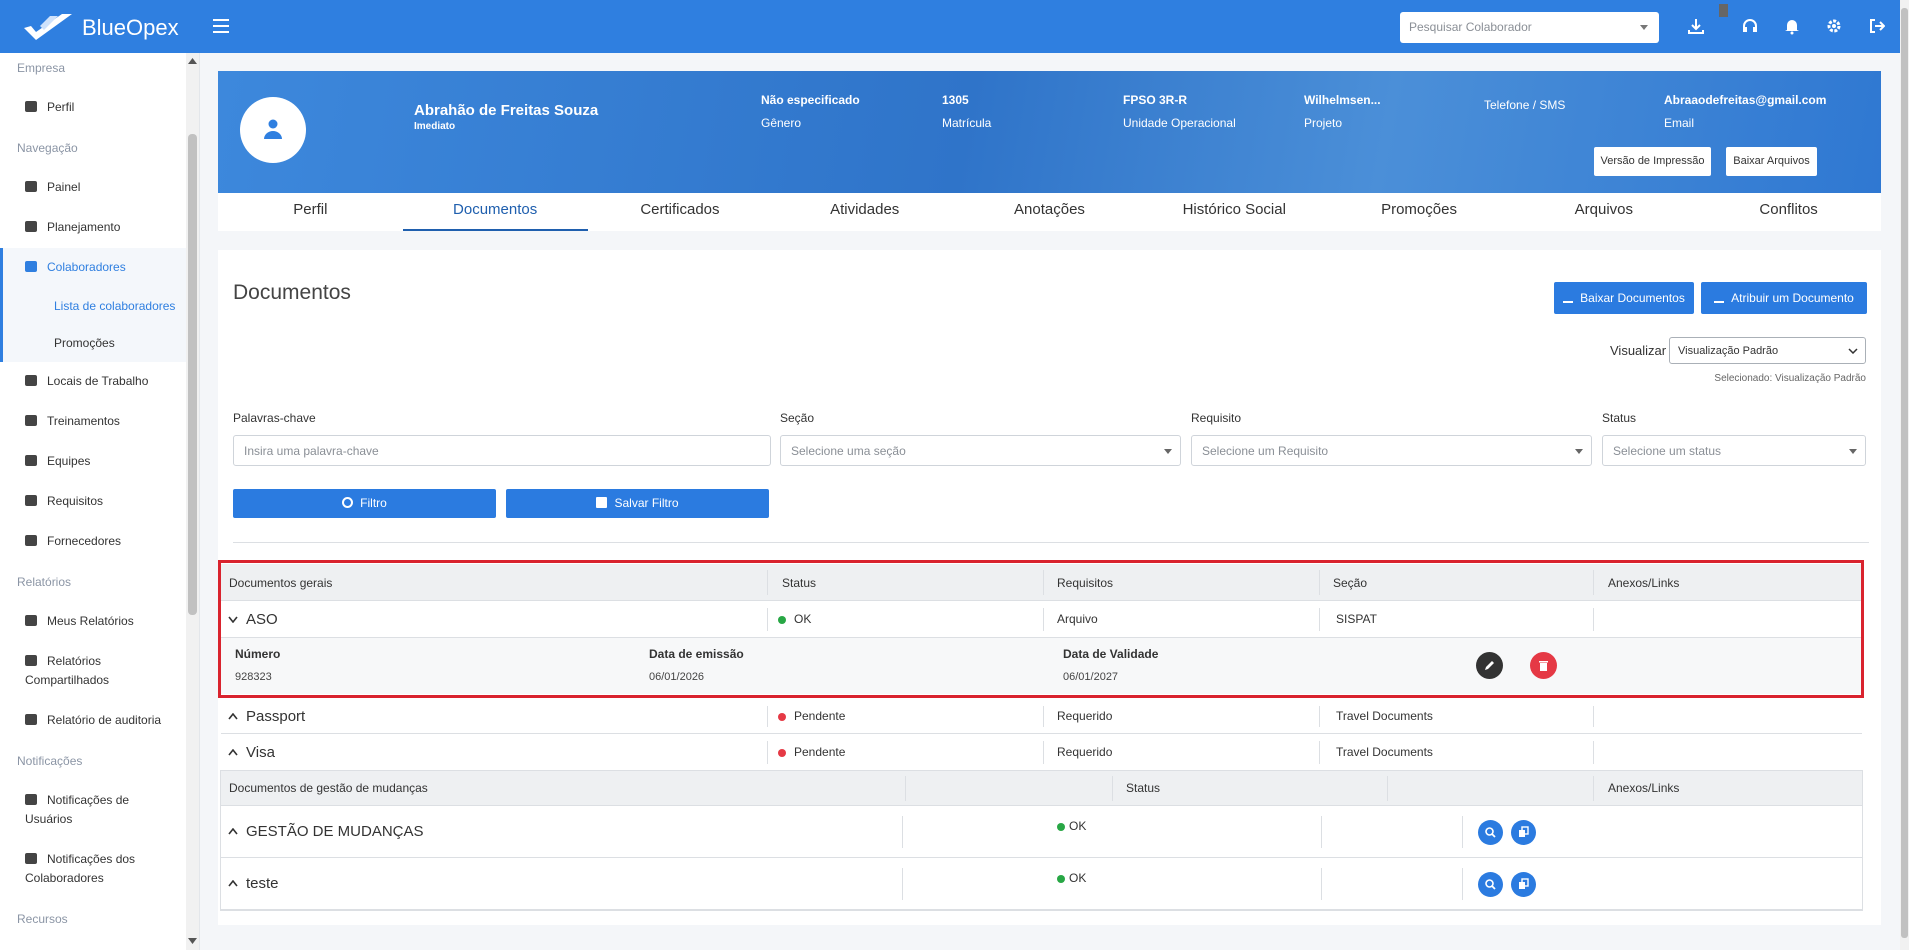  What do you see at coordinates (86, 267) in the screenshot?
I see `sidebar-label: Colaboradores` at bounding box center [86, 267].